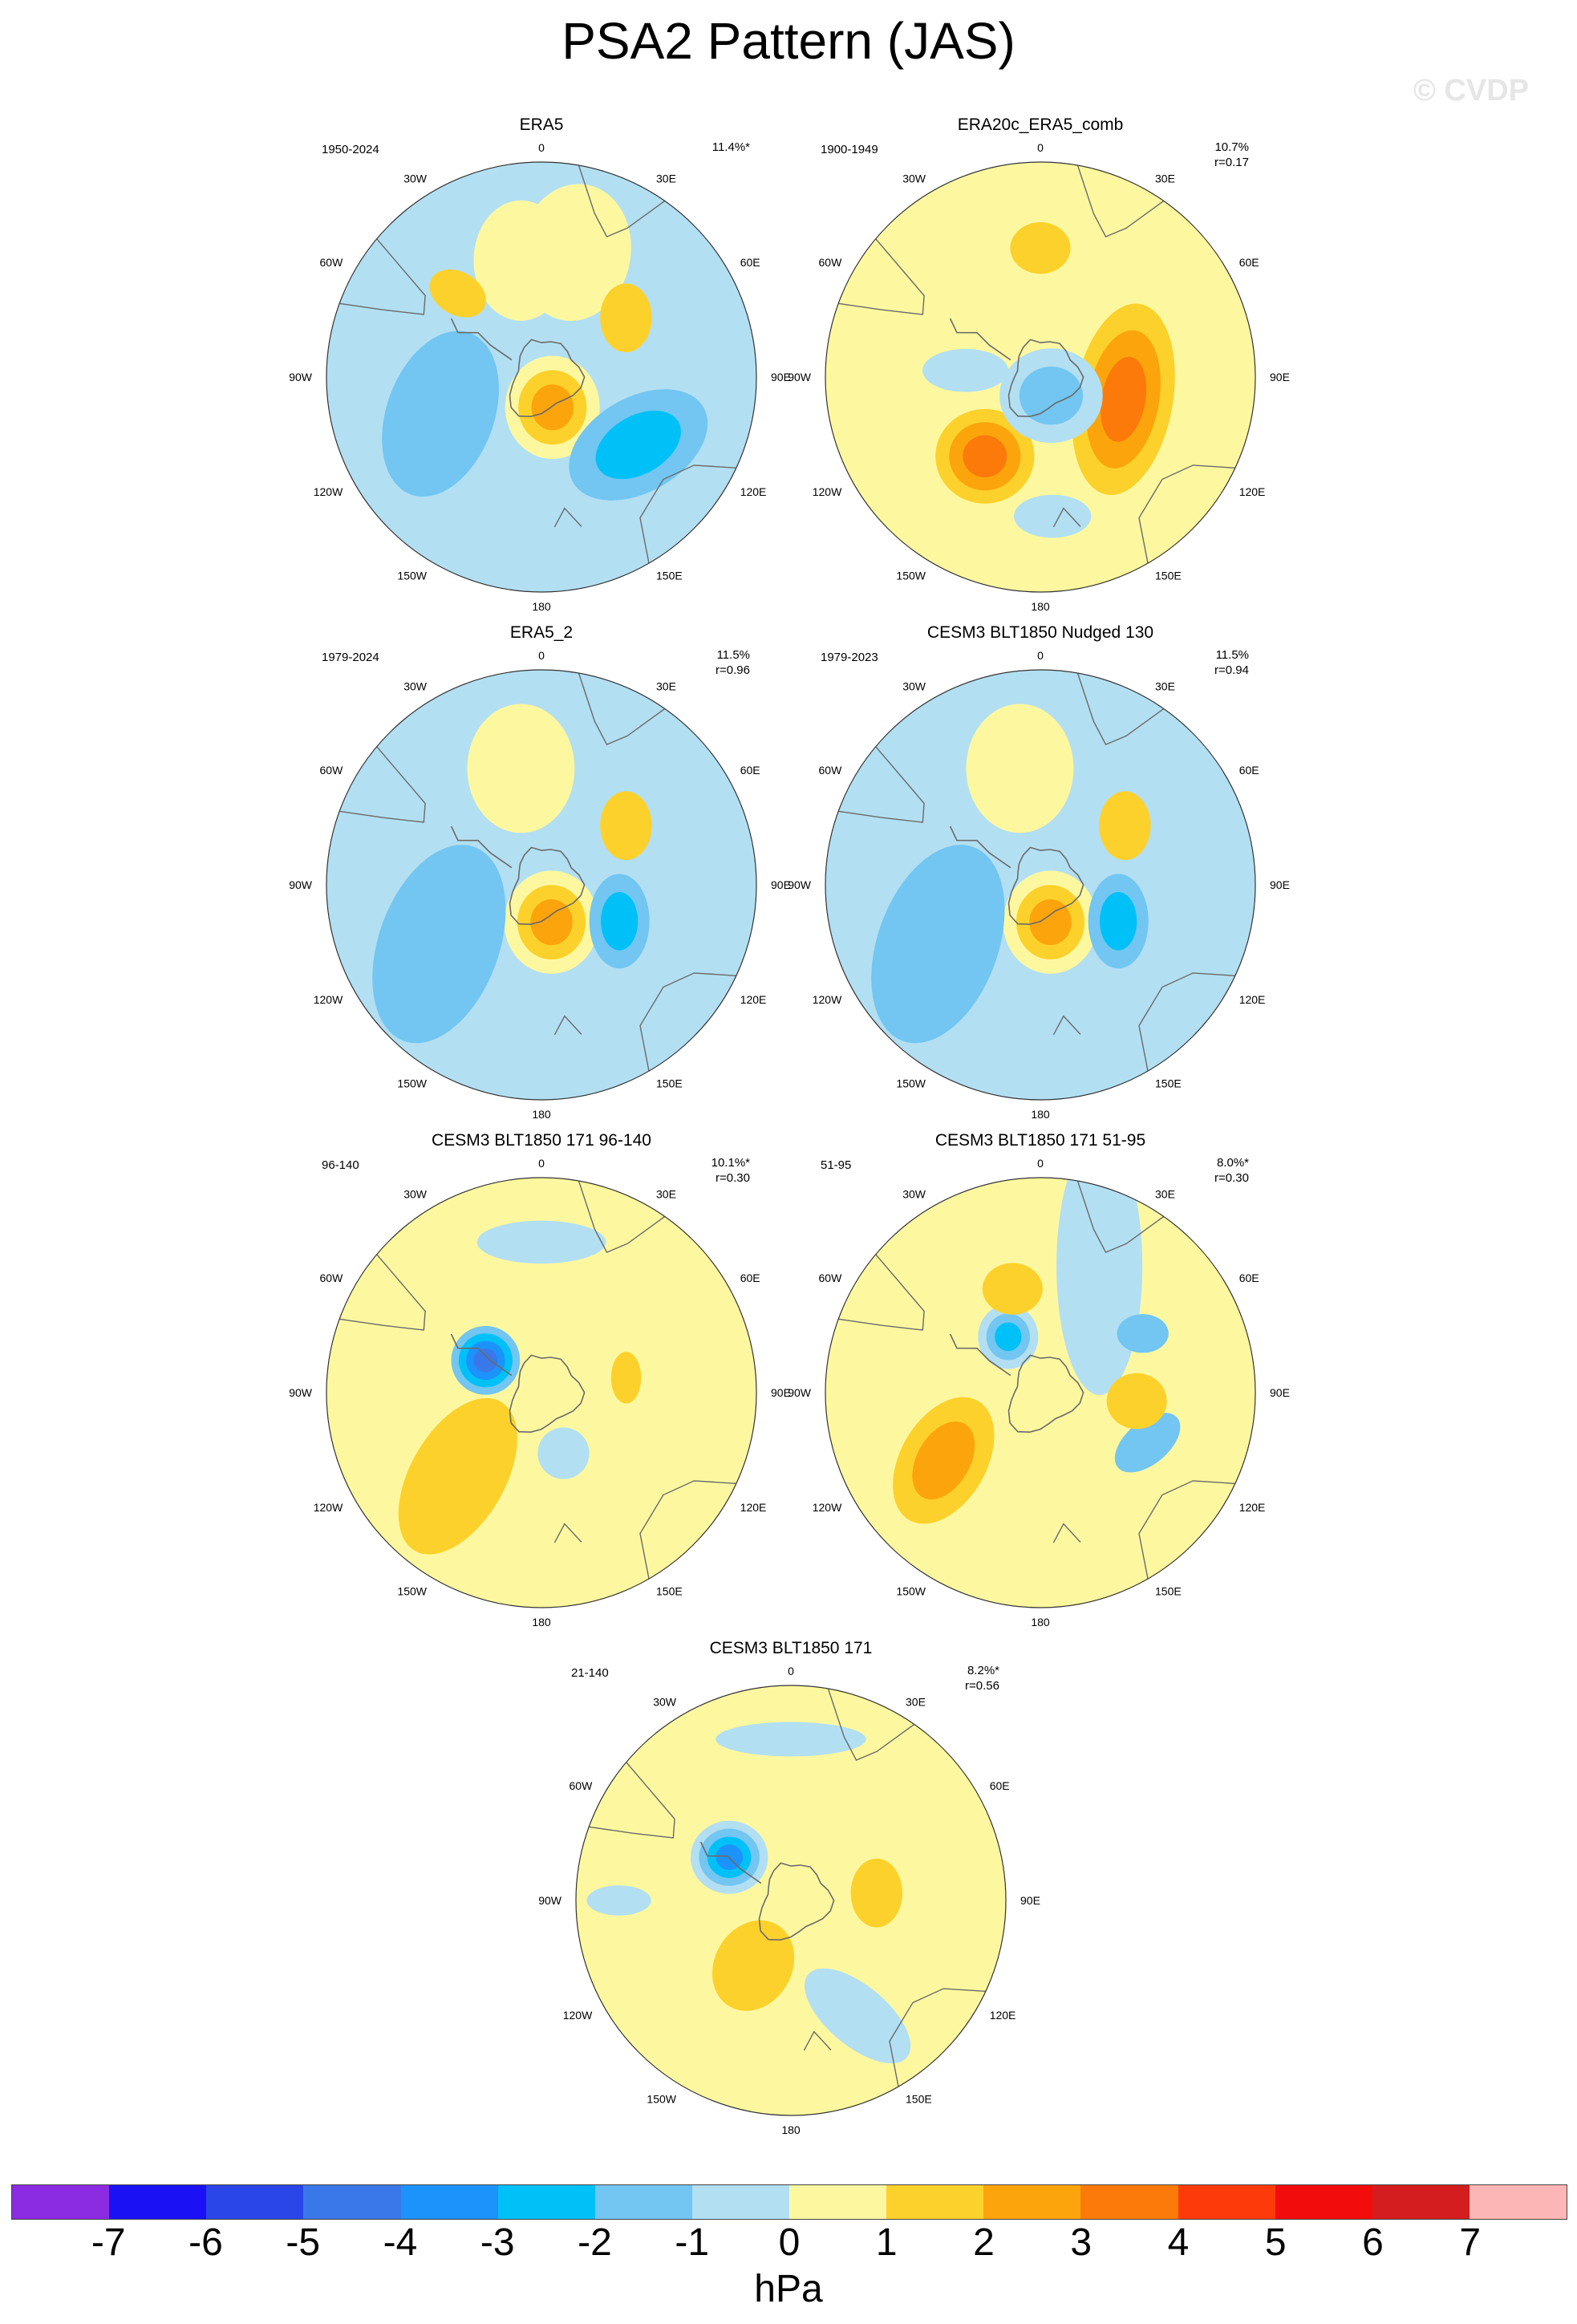 This screenshot has width=1577, height=2324. What do you see at coordinates (541, 632) in the screenshot?
I see `panel-title: ERA5_2` at bounding box center [541, 632].